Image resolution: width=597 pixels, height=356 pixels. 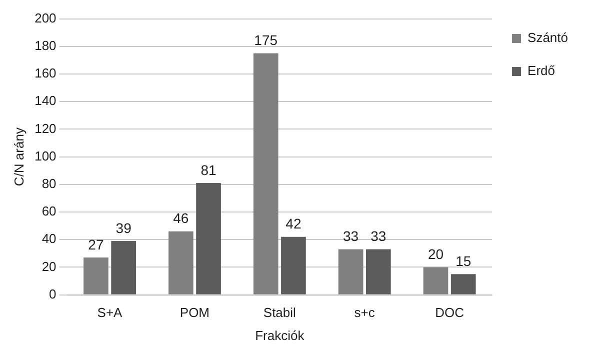 I want to click on x-tick-label: POM, so click(x=195, y=312).